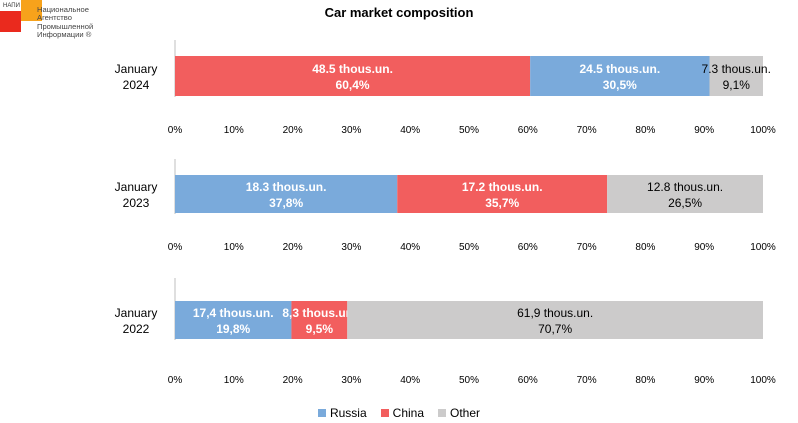  What do you see at coordinates (408, 413) in the screenshot?
I see `legend-label: China` at bounding box center [408, 413].